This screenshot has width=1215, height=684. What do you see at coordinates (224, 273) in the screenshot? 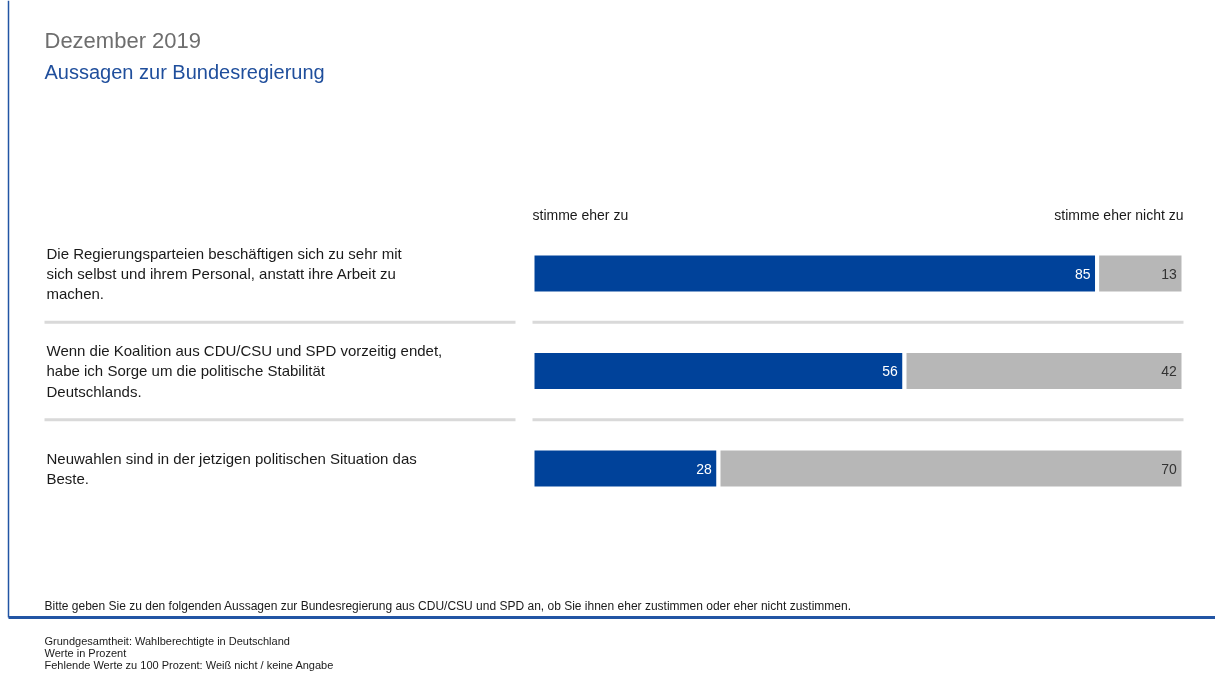
I see `y-tick-label: Die Regierungsparteien beschäftigen sich zu sehr mit sich selbst und ihrem Personal, anstatt ihre Arbeit zu machen.` at bounding box center [224, 273].